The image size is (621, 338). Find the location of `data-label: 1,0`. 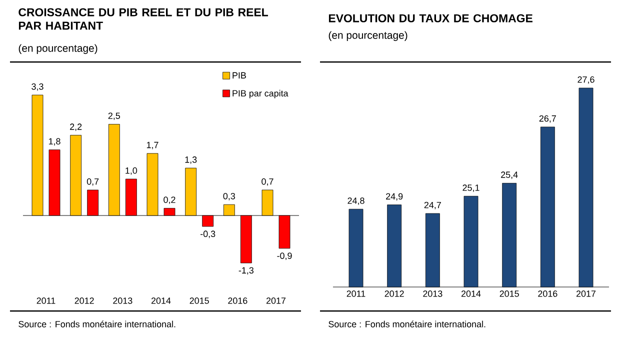

data-label: 1,0 is located at coordinates (132, 171).